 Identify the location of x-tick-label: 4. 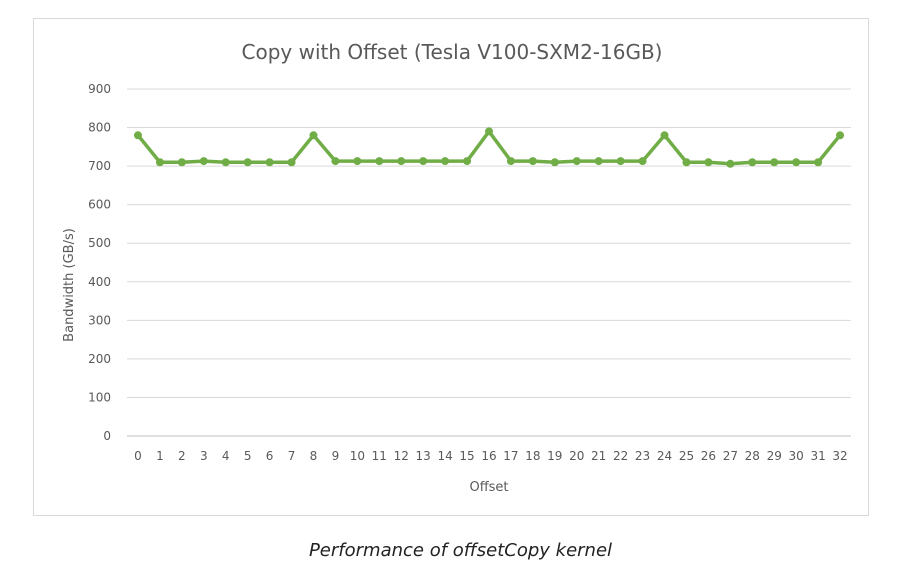
(226, 456).